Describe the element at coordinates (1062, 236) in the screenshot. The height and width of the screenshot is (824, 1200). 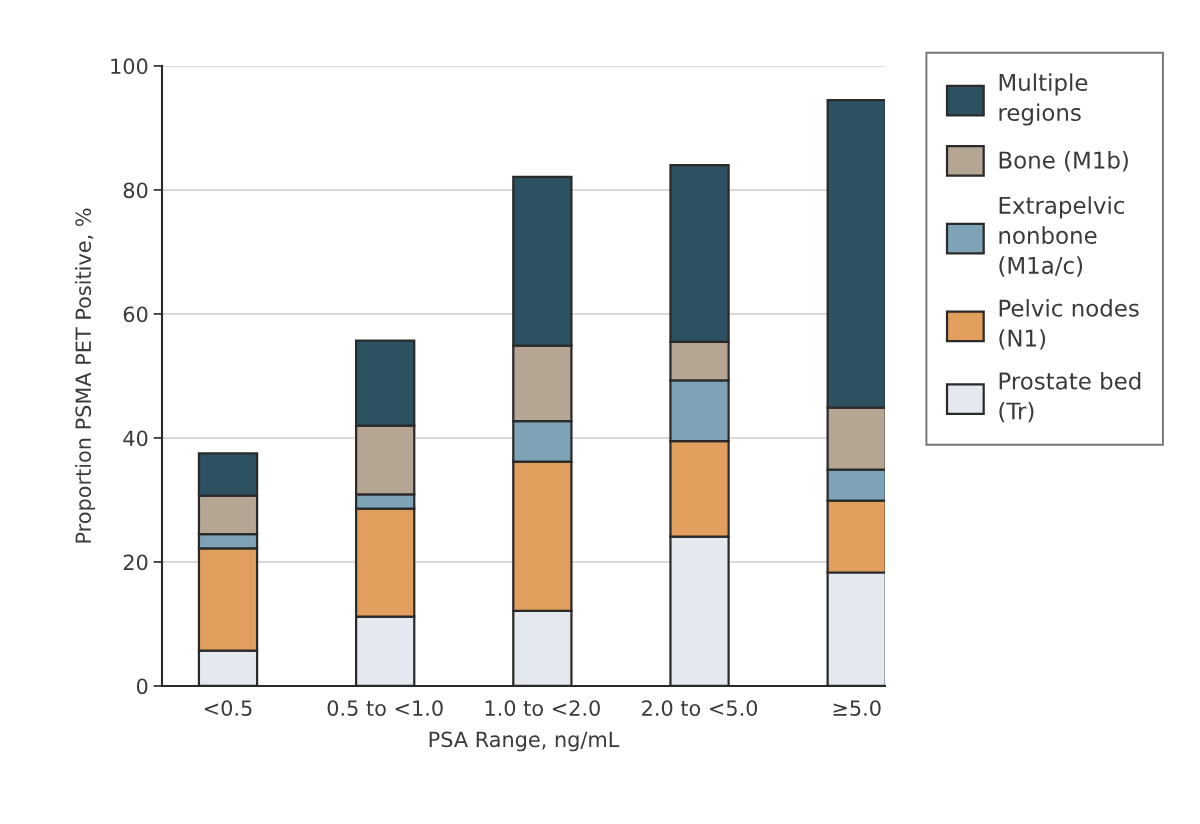
I see `legend-label: Extrapelvic nonbone (M1a/c)` at that location.